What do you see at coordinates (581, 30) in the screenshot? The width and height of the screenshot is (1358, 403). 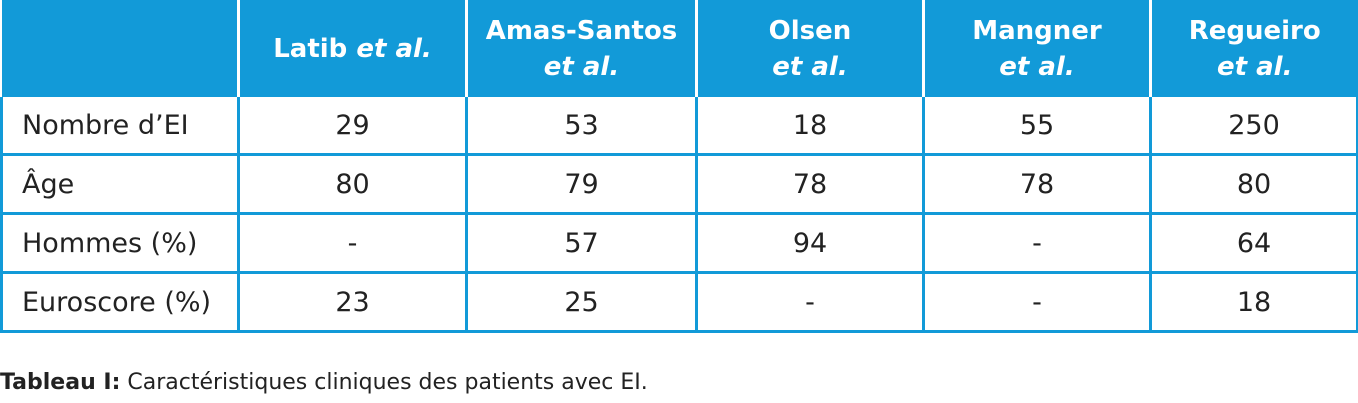 I see `header-name: Amas-Santos` at bounding box center [581, 30].